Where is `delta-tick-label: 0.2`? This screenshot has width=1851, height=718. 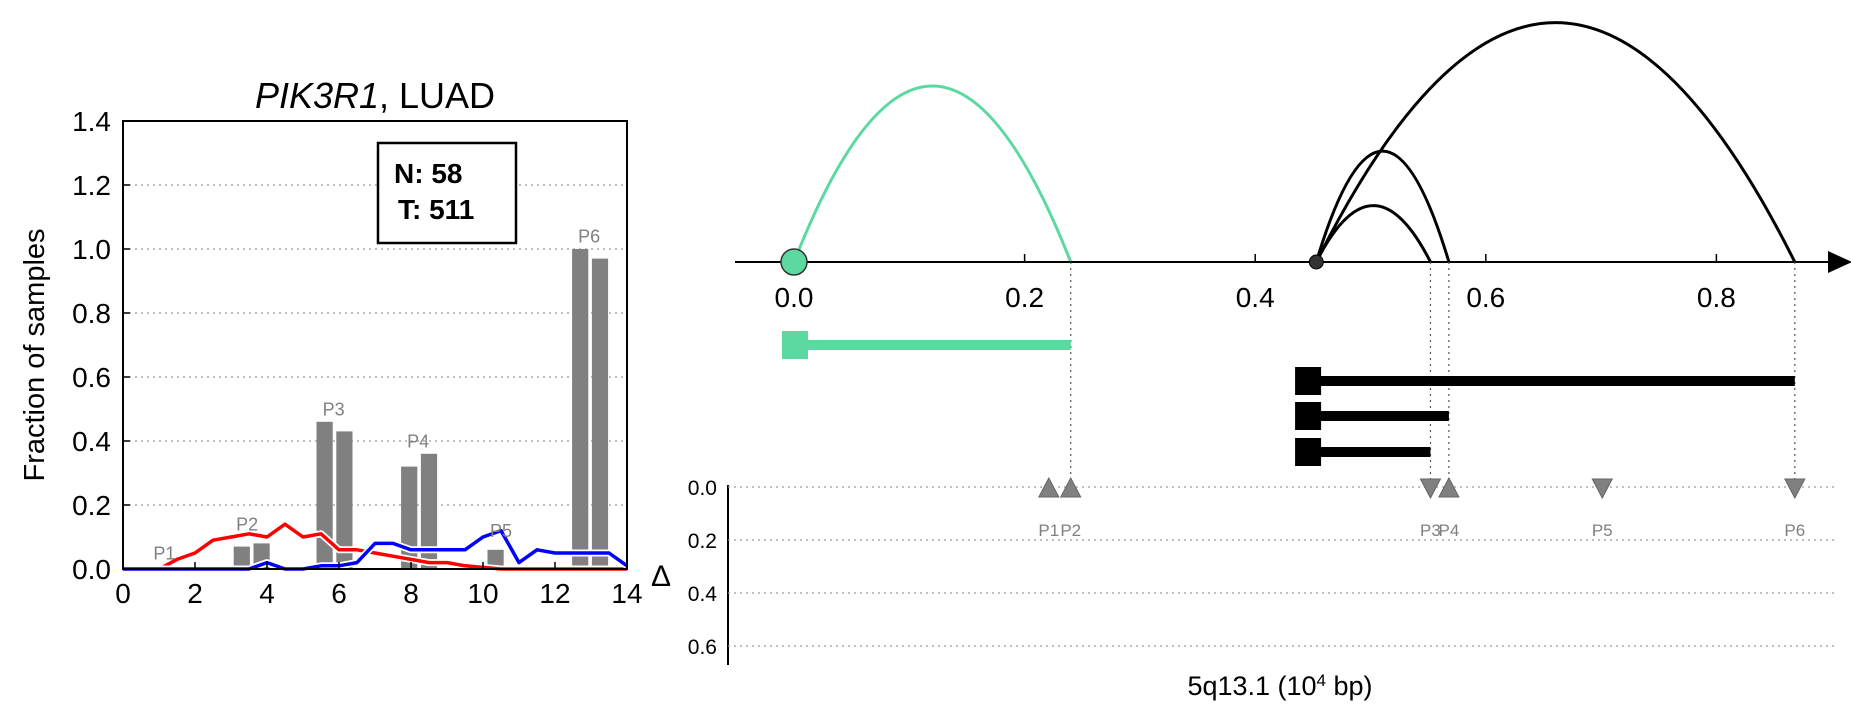
delta-tick-label: 0.2 is located at coordinates (702, 541).